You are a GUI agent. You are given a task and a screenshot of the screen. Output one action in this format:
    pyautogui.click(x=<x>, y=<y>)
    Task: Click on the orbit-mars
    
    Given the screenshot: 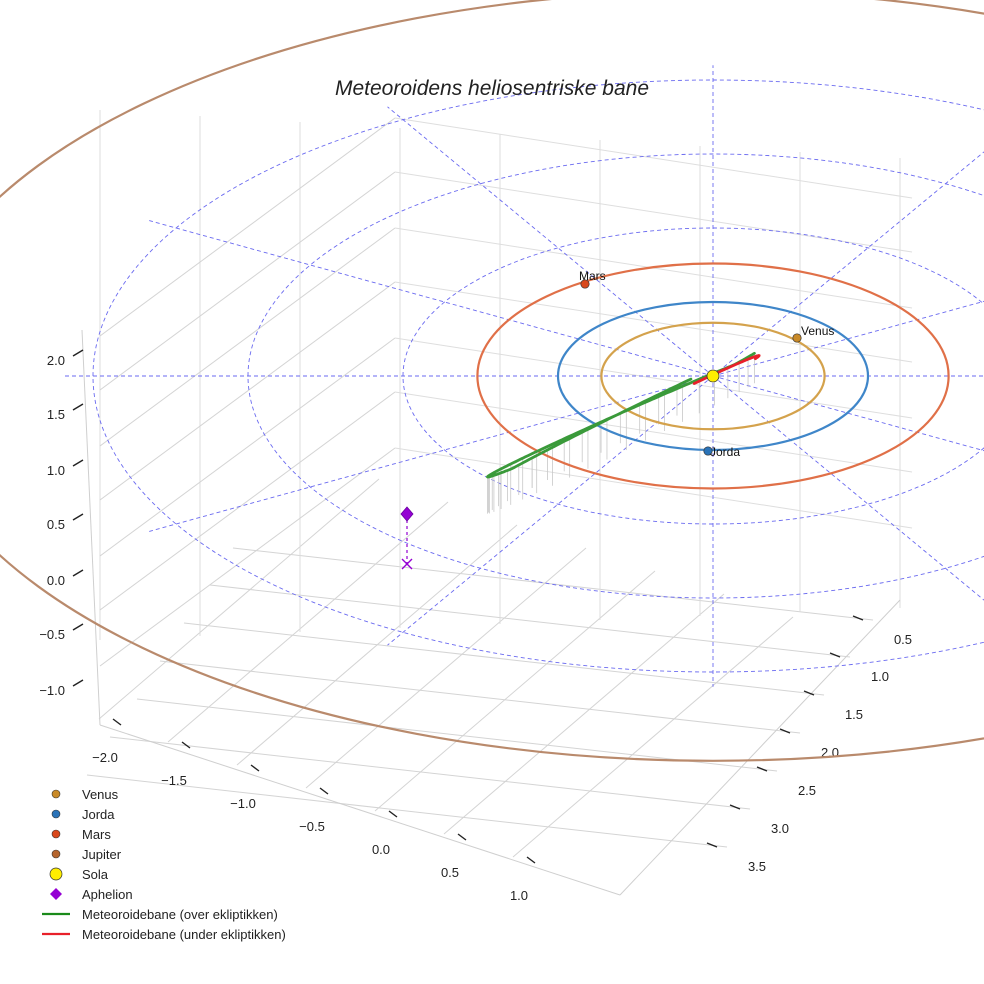 What is the action you would take?
    pyautogui.click(x=713, y=376)
    